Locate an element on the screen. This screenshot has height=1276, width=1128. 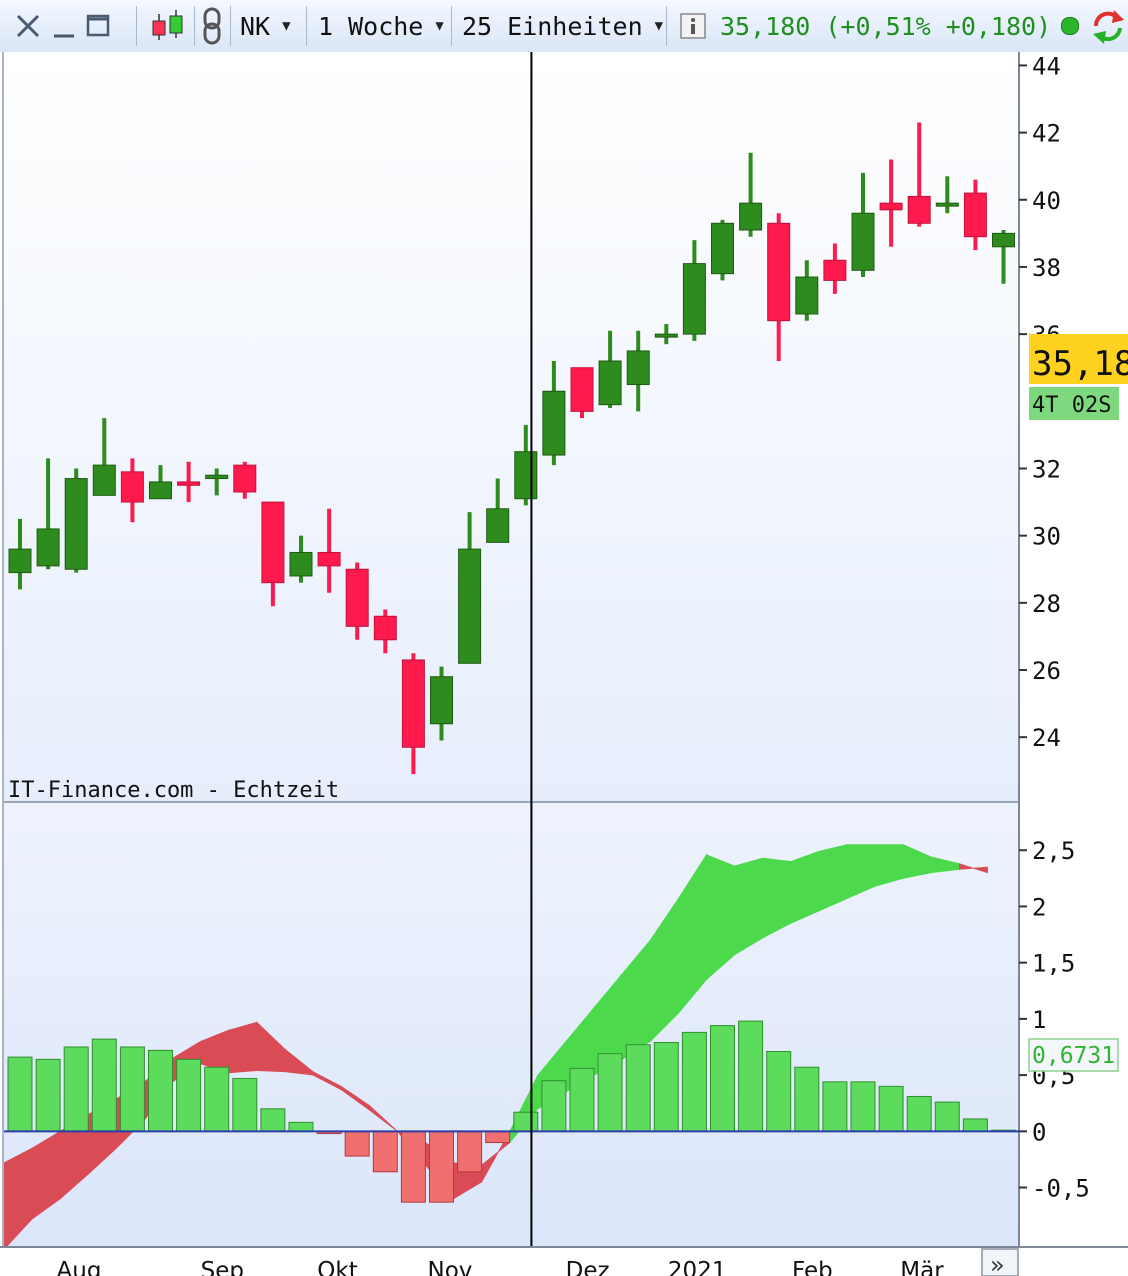
chevron-down-icon: ▼ is located at coordinates (439, 26).